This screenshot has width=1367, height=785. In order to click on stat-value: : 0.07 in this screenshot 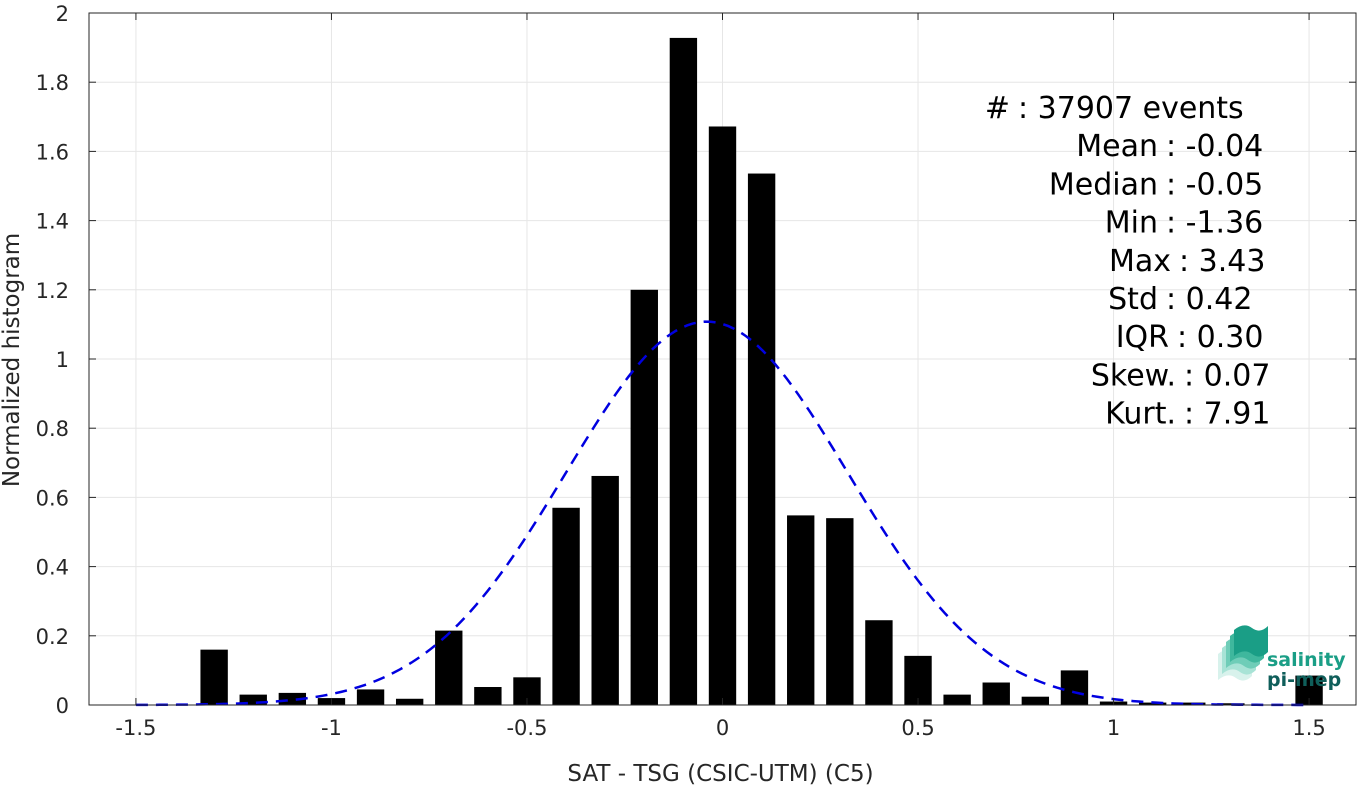, I will do `click(1227, 375)`.